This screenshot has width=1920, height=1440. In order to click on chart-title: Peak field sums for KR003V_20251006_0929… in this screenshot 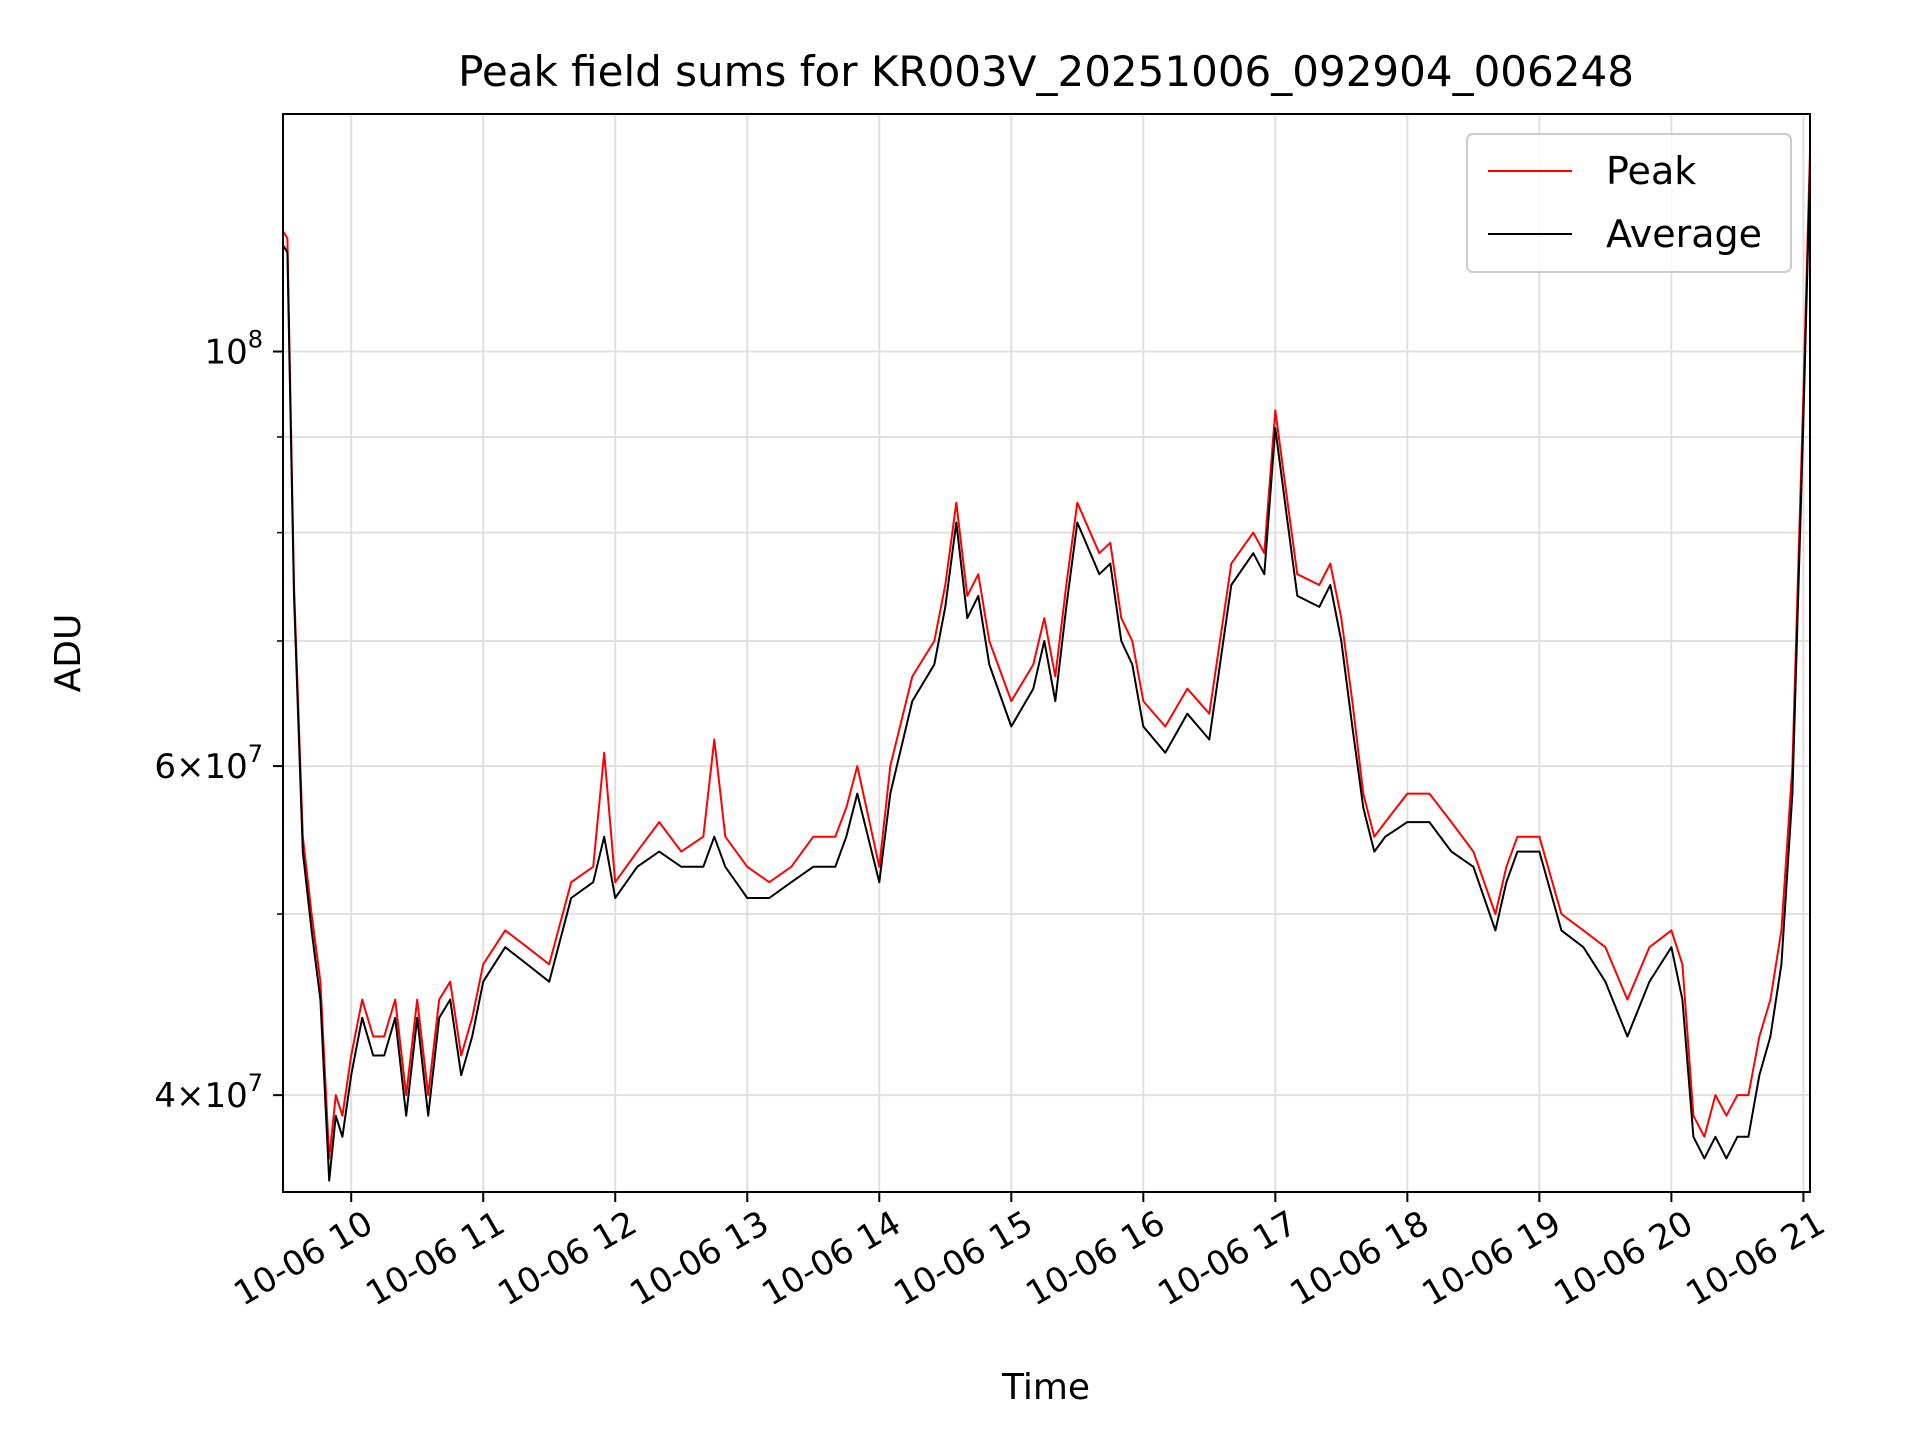, I will do `click(1046, 71)`.